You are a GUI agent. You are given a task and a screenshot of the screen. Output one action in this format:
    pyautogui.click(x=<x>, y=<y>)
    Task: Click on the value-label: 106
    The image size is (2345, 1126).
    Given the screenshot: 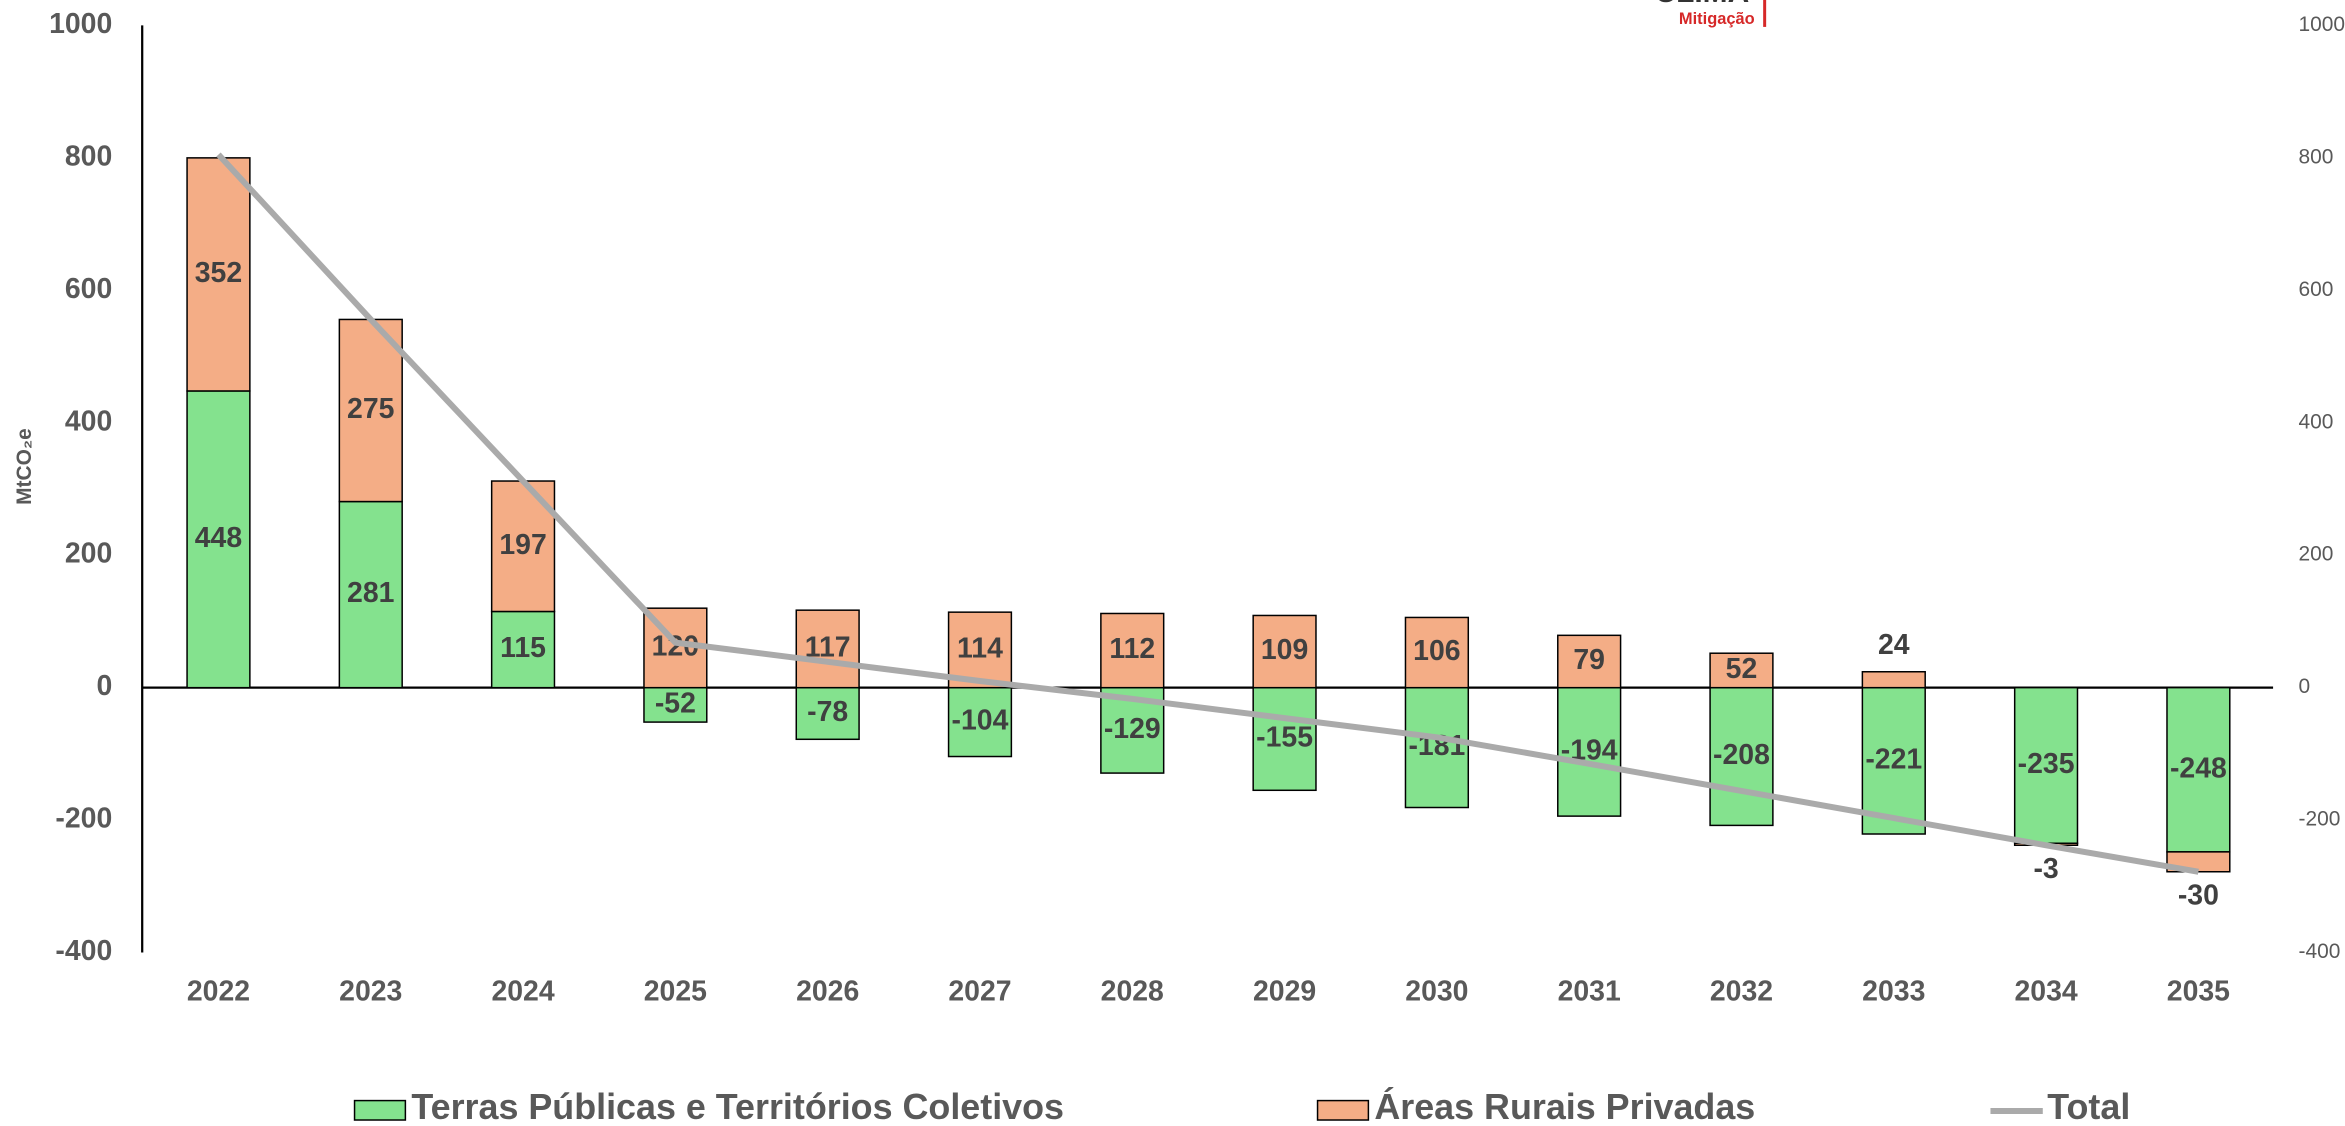 What is the action you would take?
    pyautogui.click(x=1436, y=651)
    